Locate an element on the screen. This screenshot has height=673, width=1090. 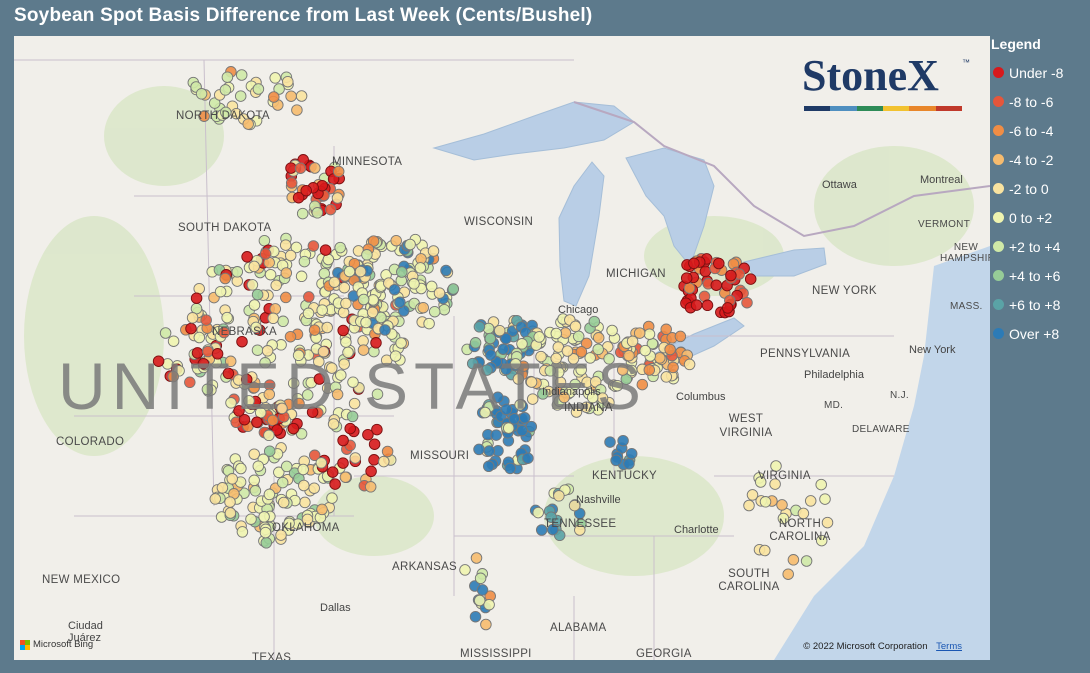
legend-item: -4 to -2 is located at coordinates (1040, 159).